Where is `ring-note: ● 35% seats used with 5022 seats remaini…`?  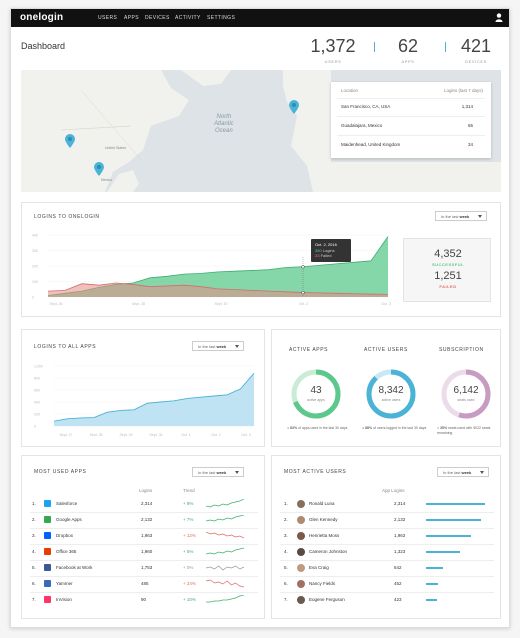 ring-note: ● 35% seats used with 5022 seats remaini… is located at coordinates (470, 431).